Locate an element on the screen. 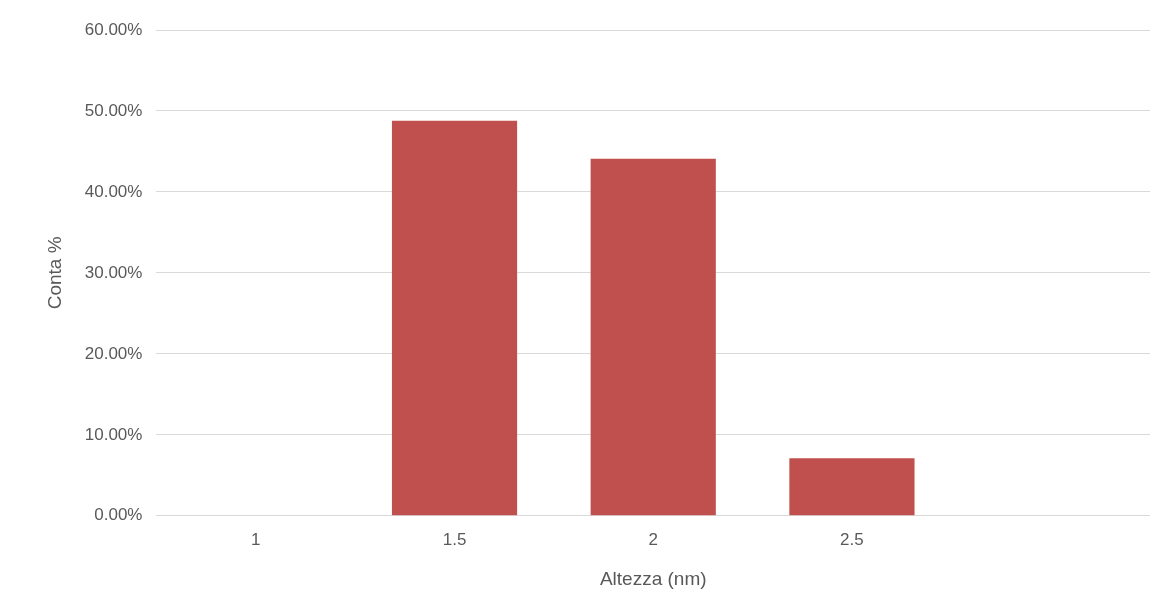  x-tick-label: 2 is located at coordinates (653, 539).